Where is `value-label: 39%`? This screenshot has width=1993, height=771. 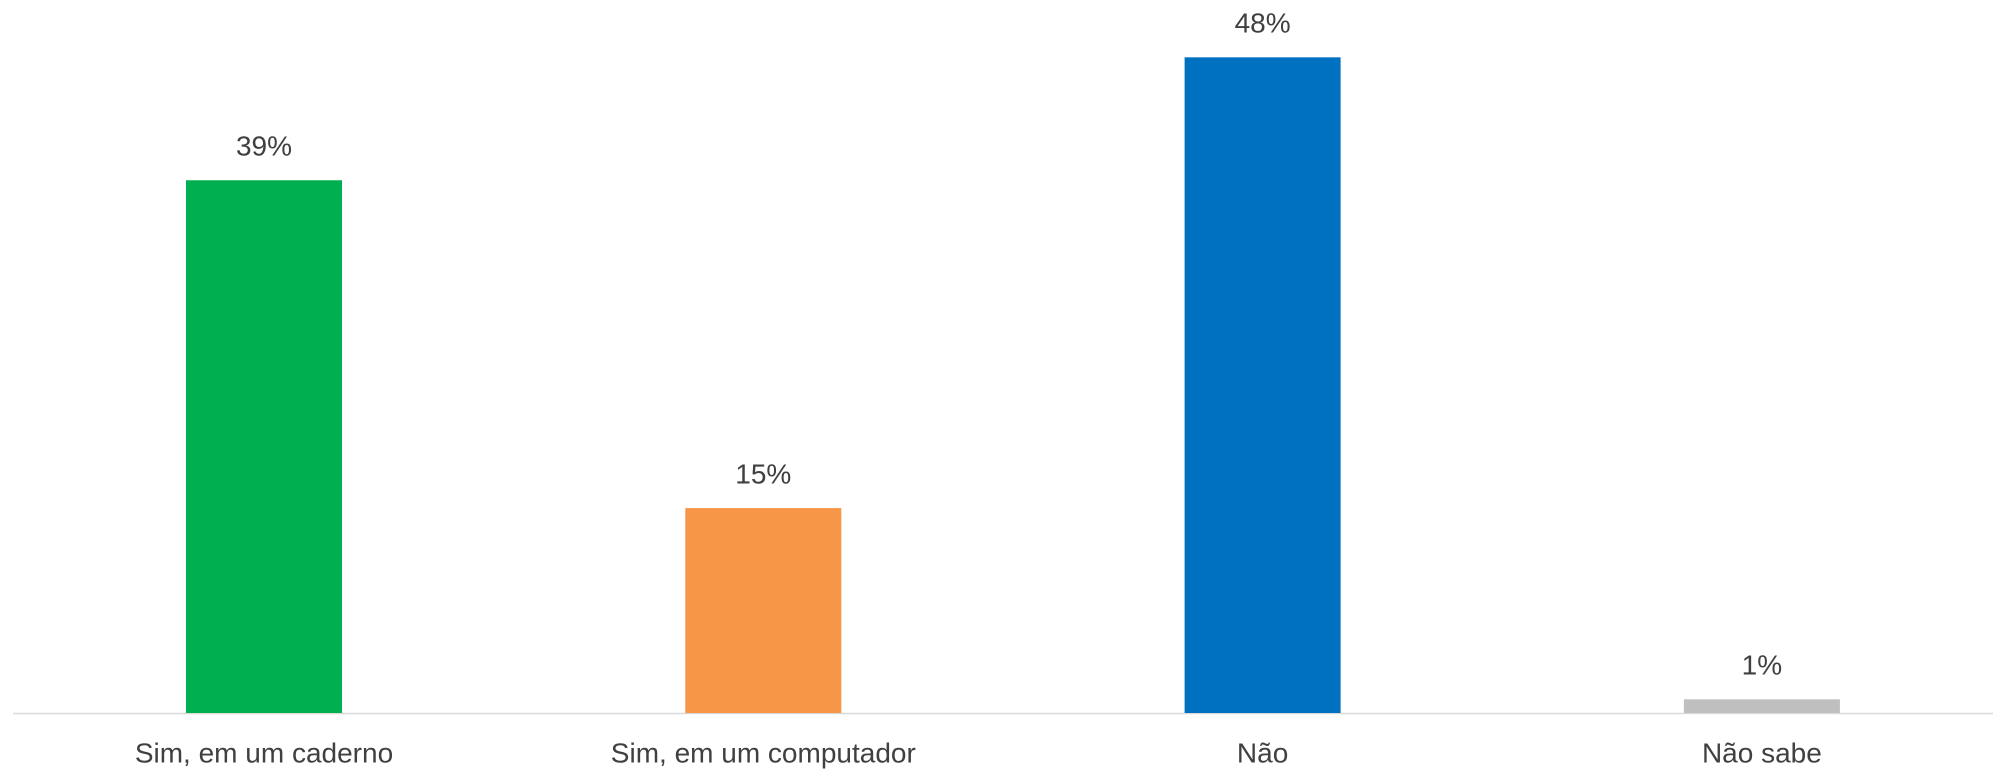
value-label: 39% is located at coordinates (264, 146).